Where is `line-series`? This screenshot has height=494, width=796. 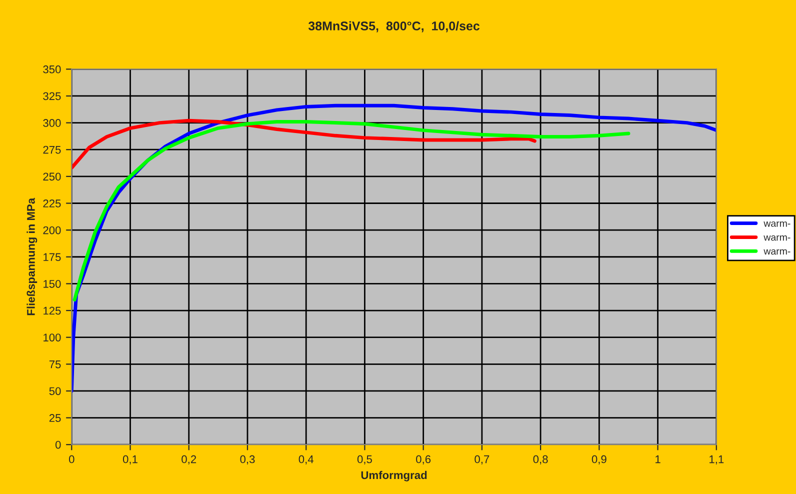 line-series is located at coordinates (304, 144).